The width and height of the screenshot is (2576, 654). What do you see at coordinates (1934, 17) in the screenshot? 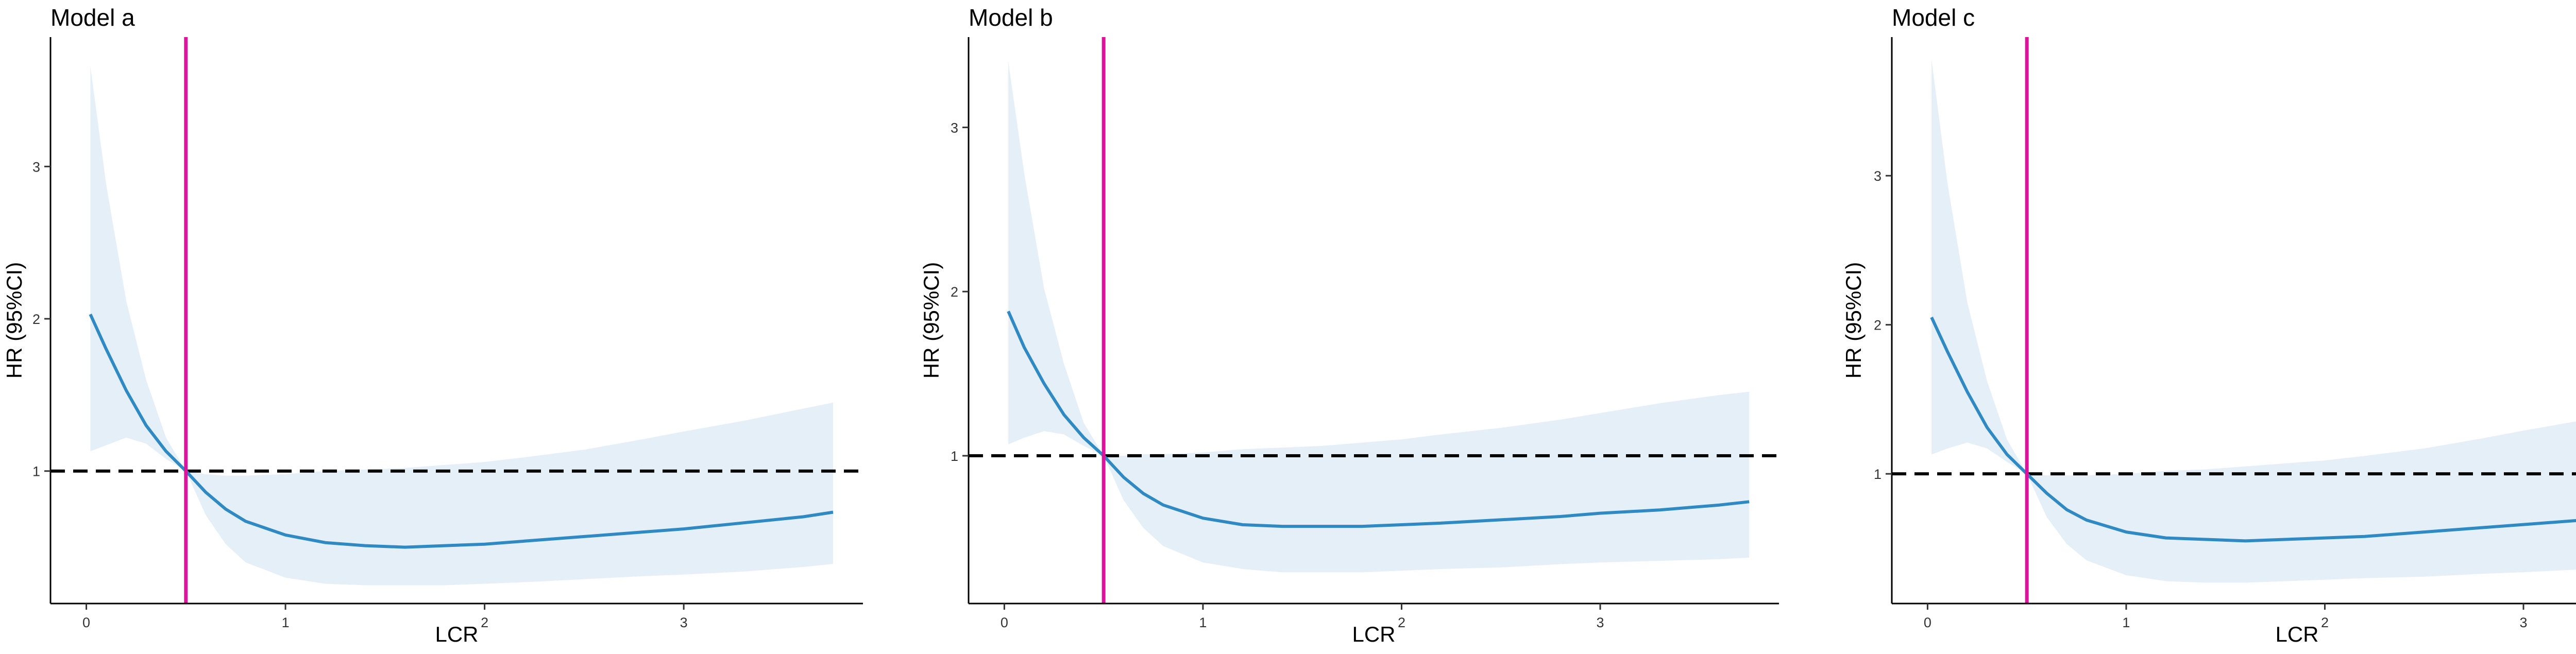
I see `panel-title: Model c` at bounding box center [1934, 17].